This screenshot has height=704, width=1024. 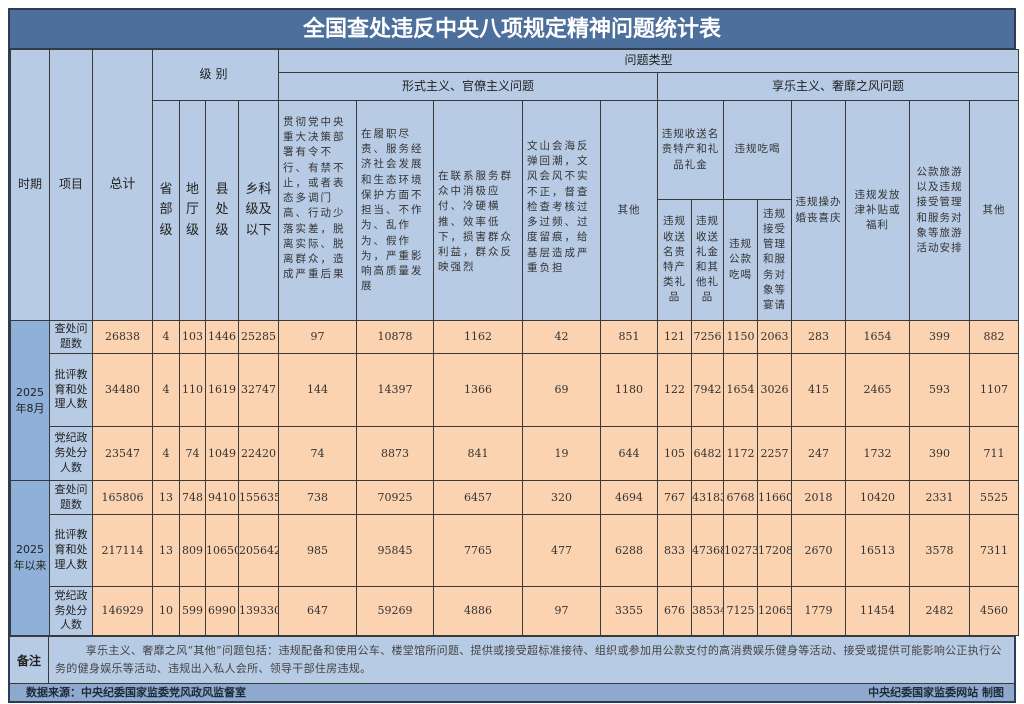 What do you see at coordinates (708, 453) in the screenshot?
I see `value-cell: 6482` at bounding box center [708, 453].